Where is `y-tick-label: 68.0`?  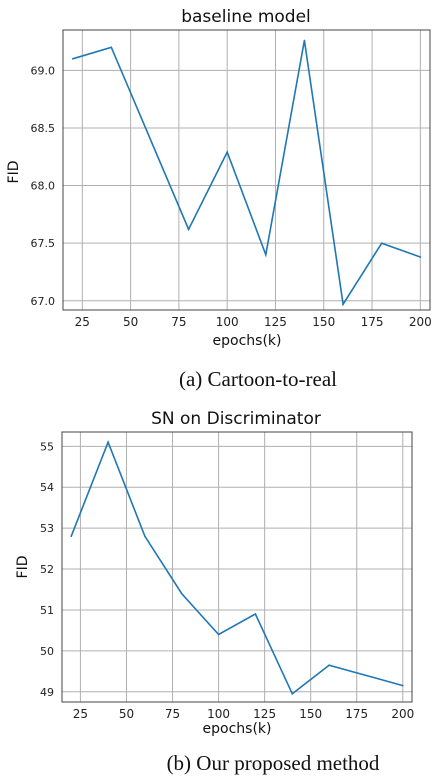
y-tick-label: 68.0 is located at coordinates (43, 186).